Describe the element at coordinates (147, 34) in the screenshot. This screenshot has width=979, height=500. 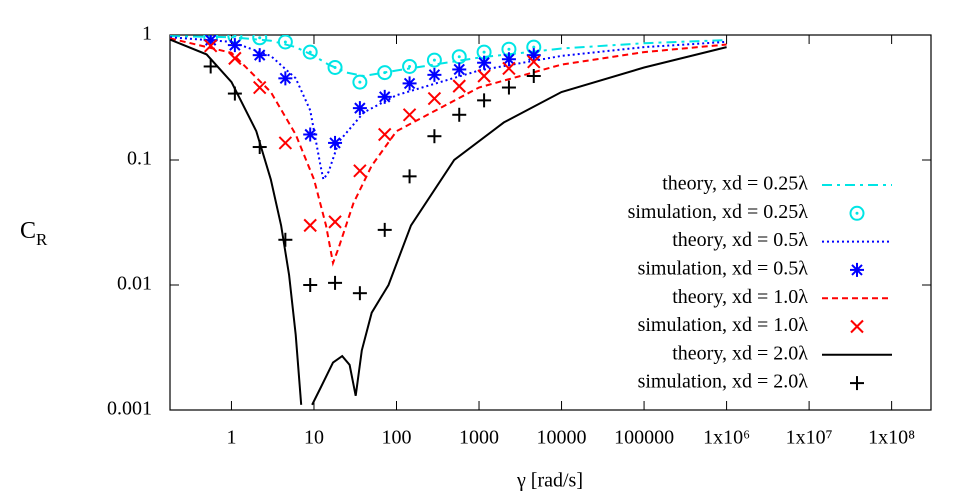
I see `y-tick-label: 1` at that location.